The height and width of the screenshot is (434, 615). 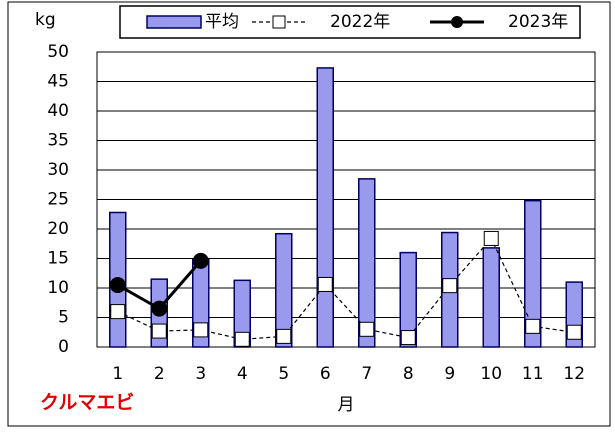 I want to click on x-tick-label: 1, so click(x=117, y=374).